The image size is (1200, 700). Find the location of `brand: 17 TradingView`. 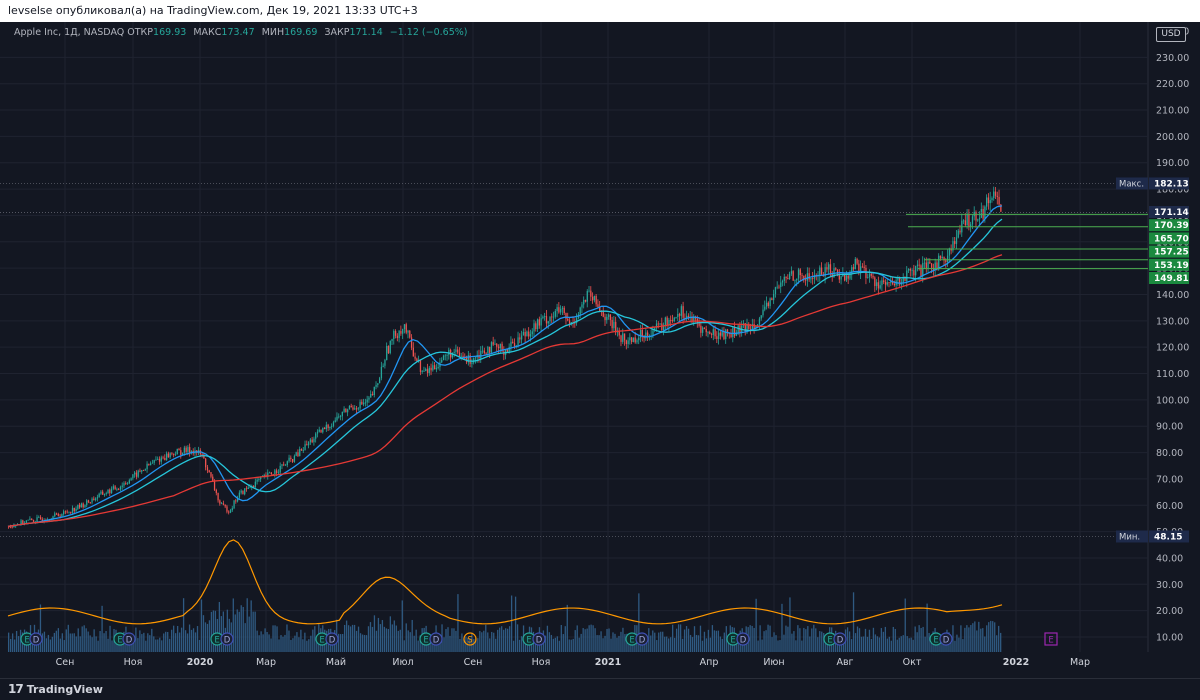

brand: 17 TradingView is located at coordinates (55, 689).